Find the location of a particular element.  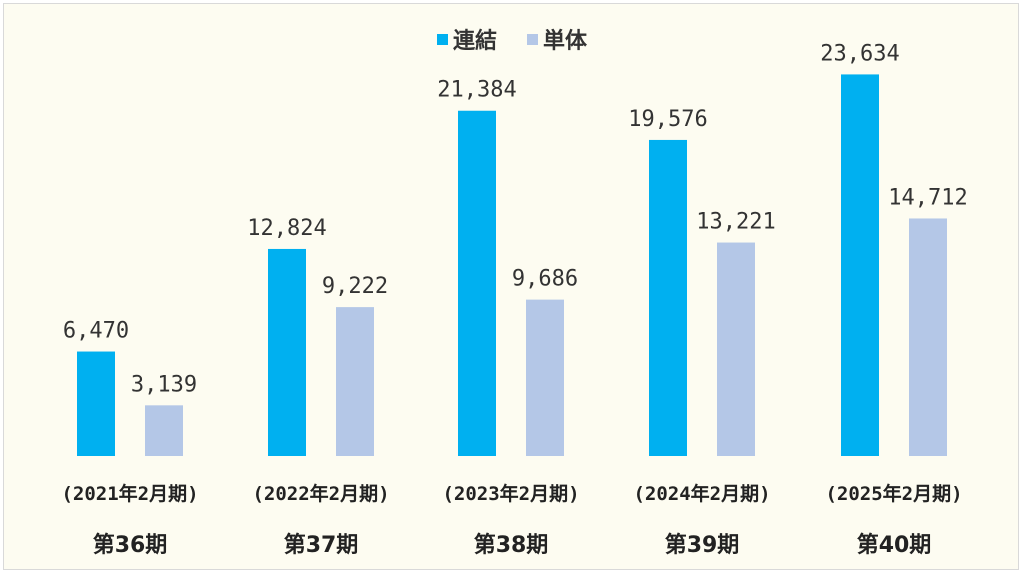

value-label-consolidated-2: 12,824 is located at coordinates (286, 228).